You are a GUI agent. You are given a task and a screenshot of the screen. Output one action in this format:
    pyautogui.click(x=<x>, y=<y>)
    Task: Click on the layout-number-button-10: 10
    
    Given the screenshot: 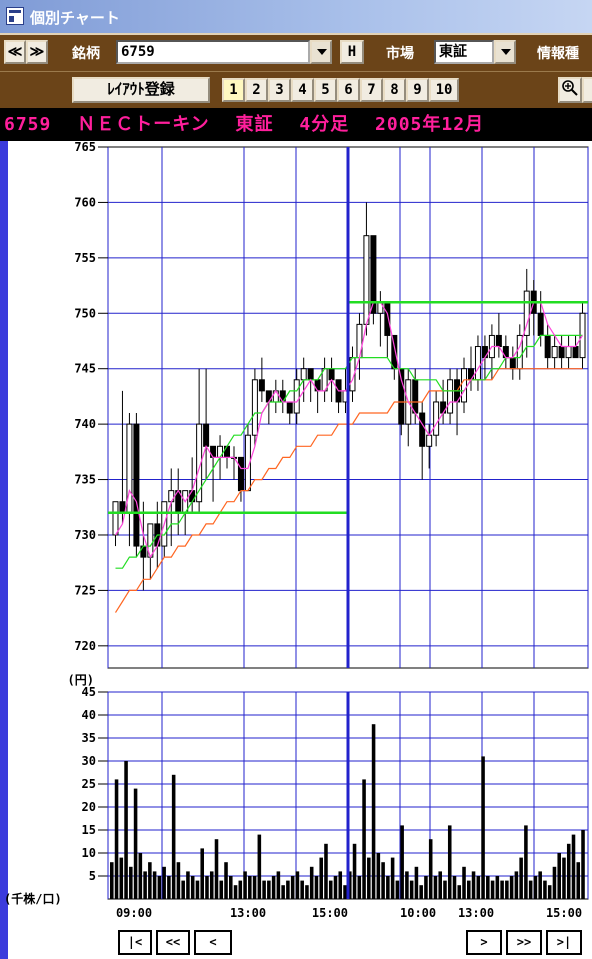 What is the action you would take?
    pyautogui.click(x=444, y=90)
    